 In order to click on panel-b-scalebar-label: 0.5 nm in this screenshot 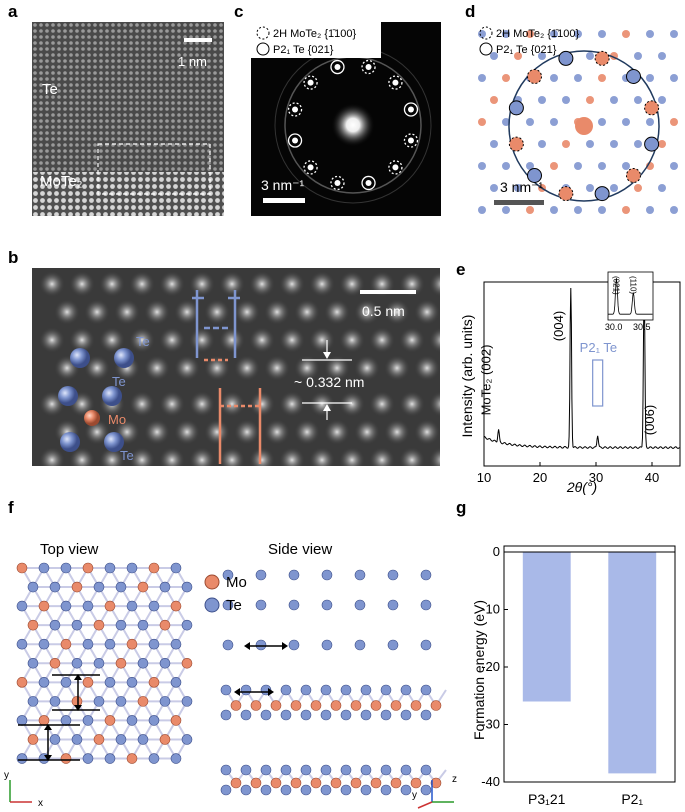, I will do `click(383, 311)`.